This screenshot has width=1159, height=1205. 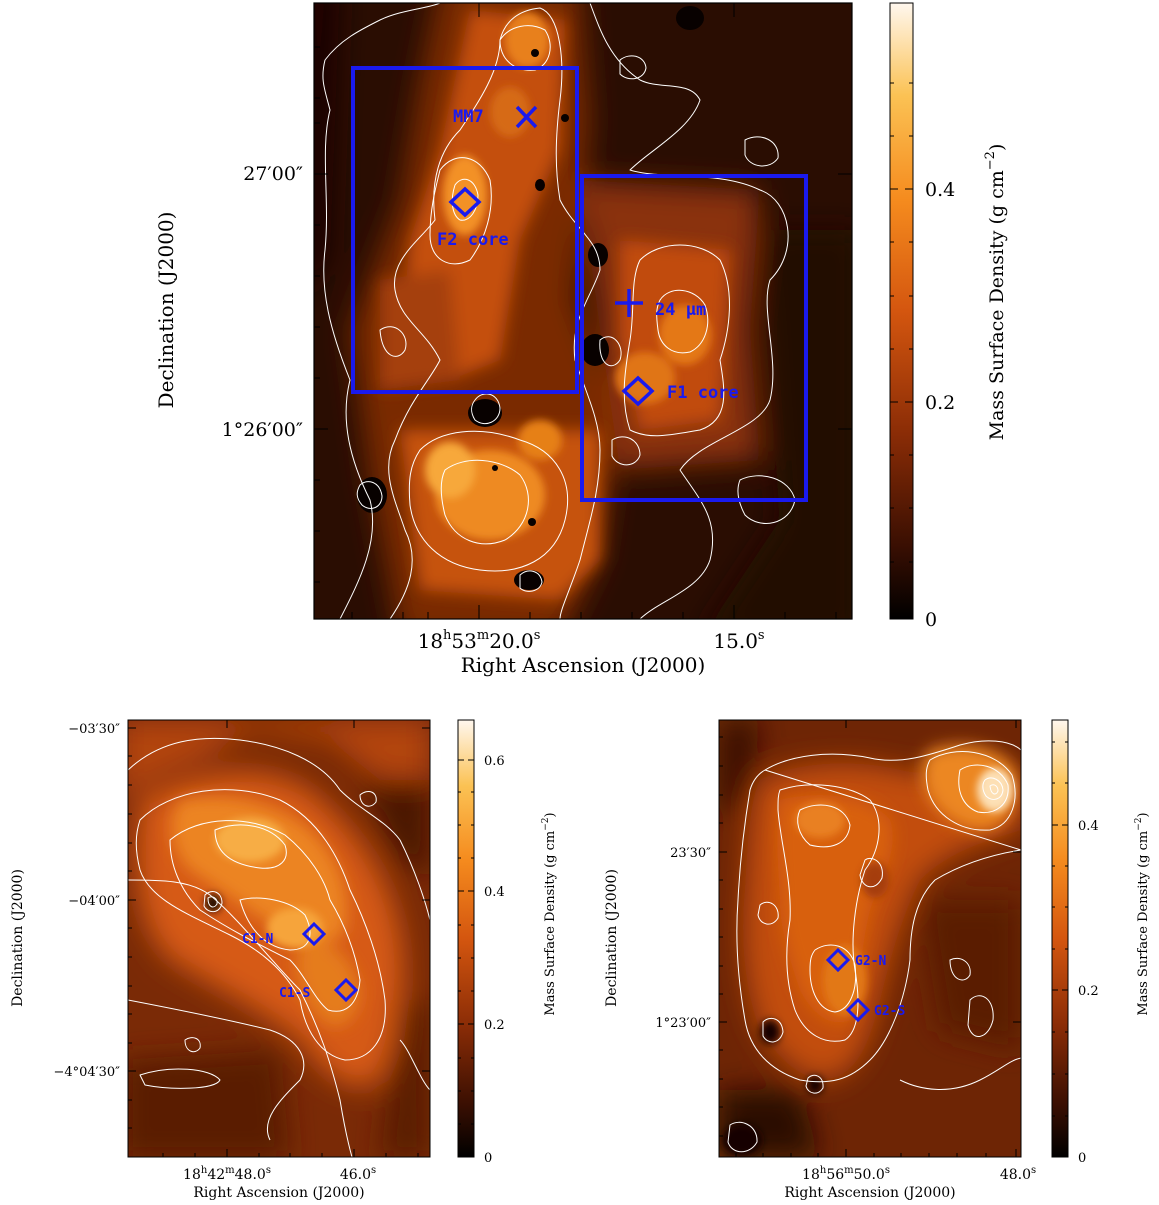 I want to click on top-colorbar-ticks, so click(x=901, y=351).